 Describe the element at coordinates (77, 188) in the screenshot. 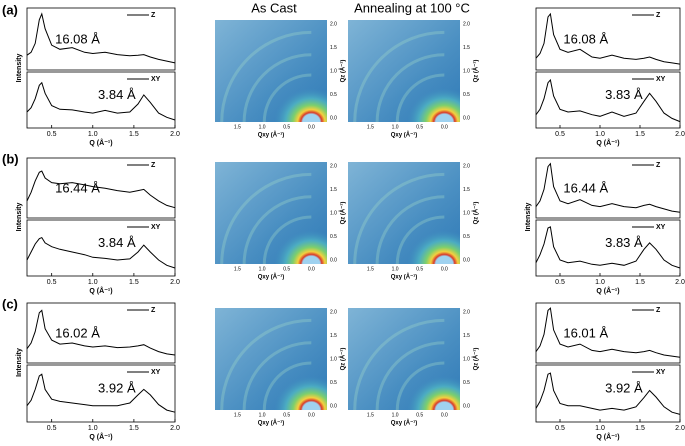

I see `peak-annotation: 16.44 Å` at that location.